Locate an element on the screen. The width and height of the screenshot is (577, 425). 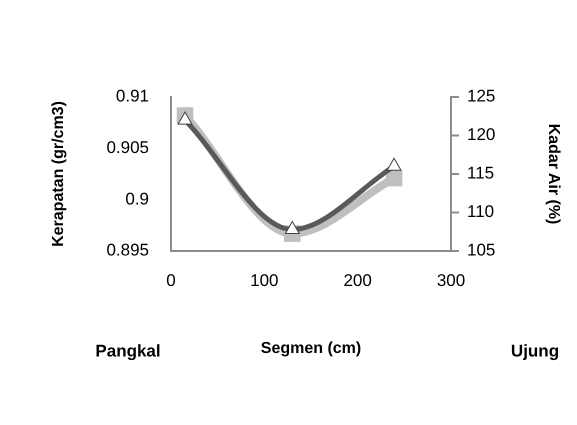
x-tick-label: 200 is located at coordinates (357, 280).